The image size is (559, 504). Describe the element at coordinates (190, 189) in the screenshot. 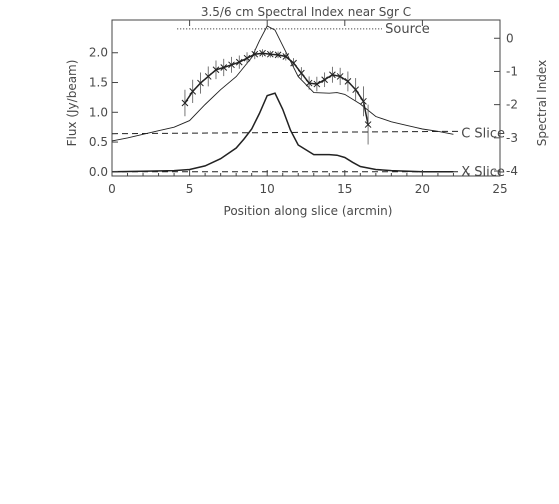

I see `x-tick-label: 5` at that location.